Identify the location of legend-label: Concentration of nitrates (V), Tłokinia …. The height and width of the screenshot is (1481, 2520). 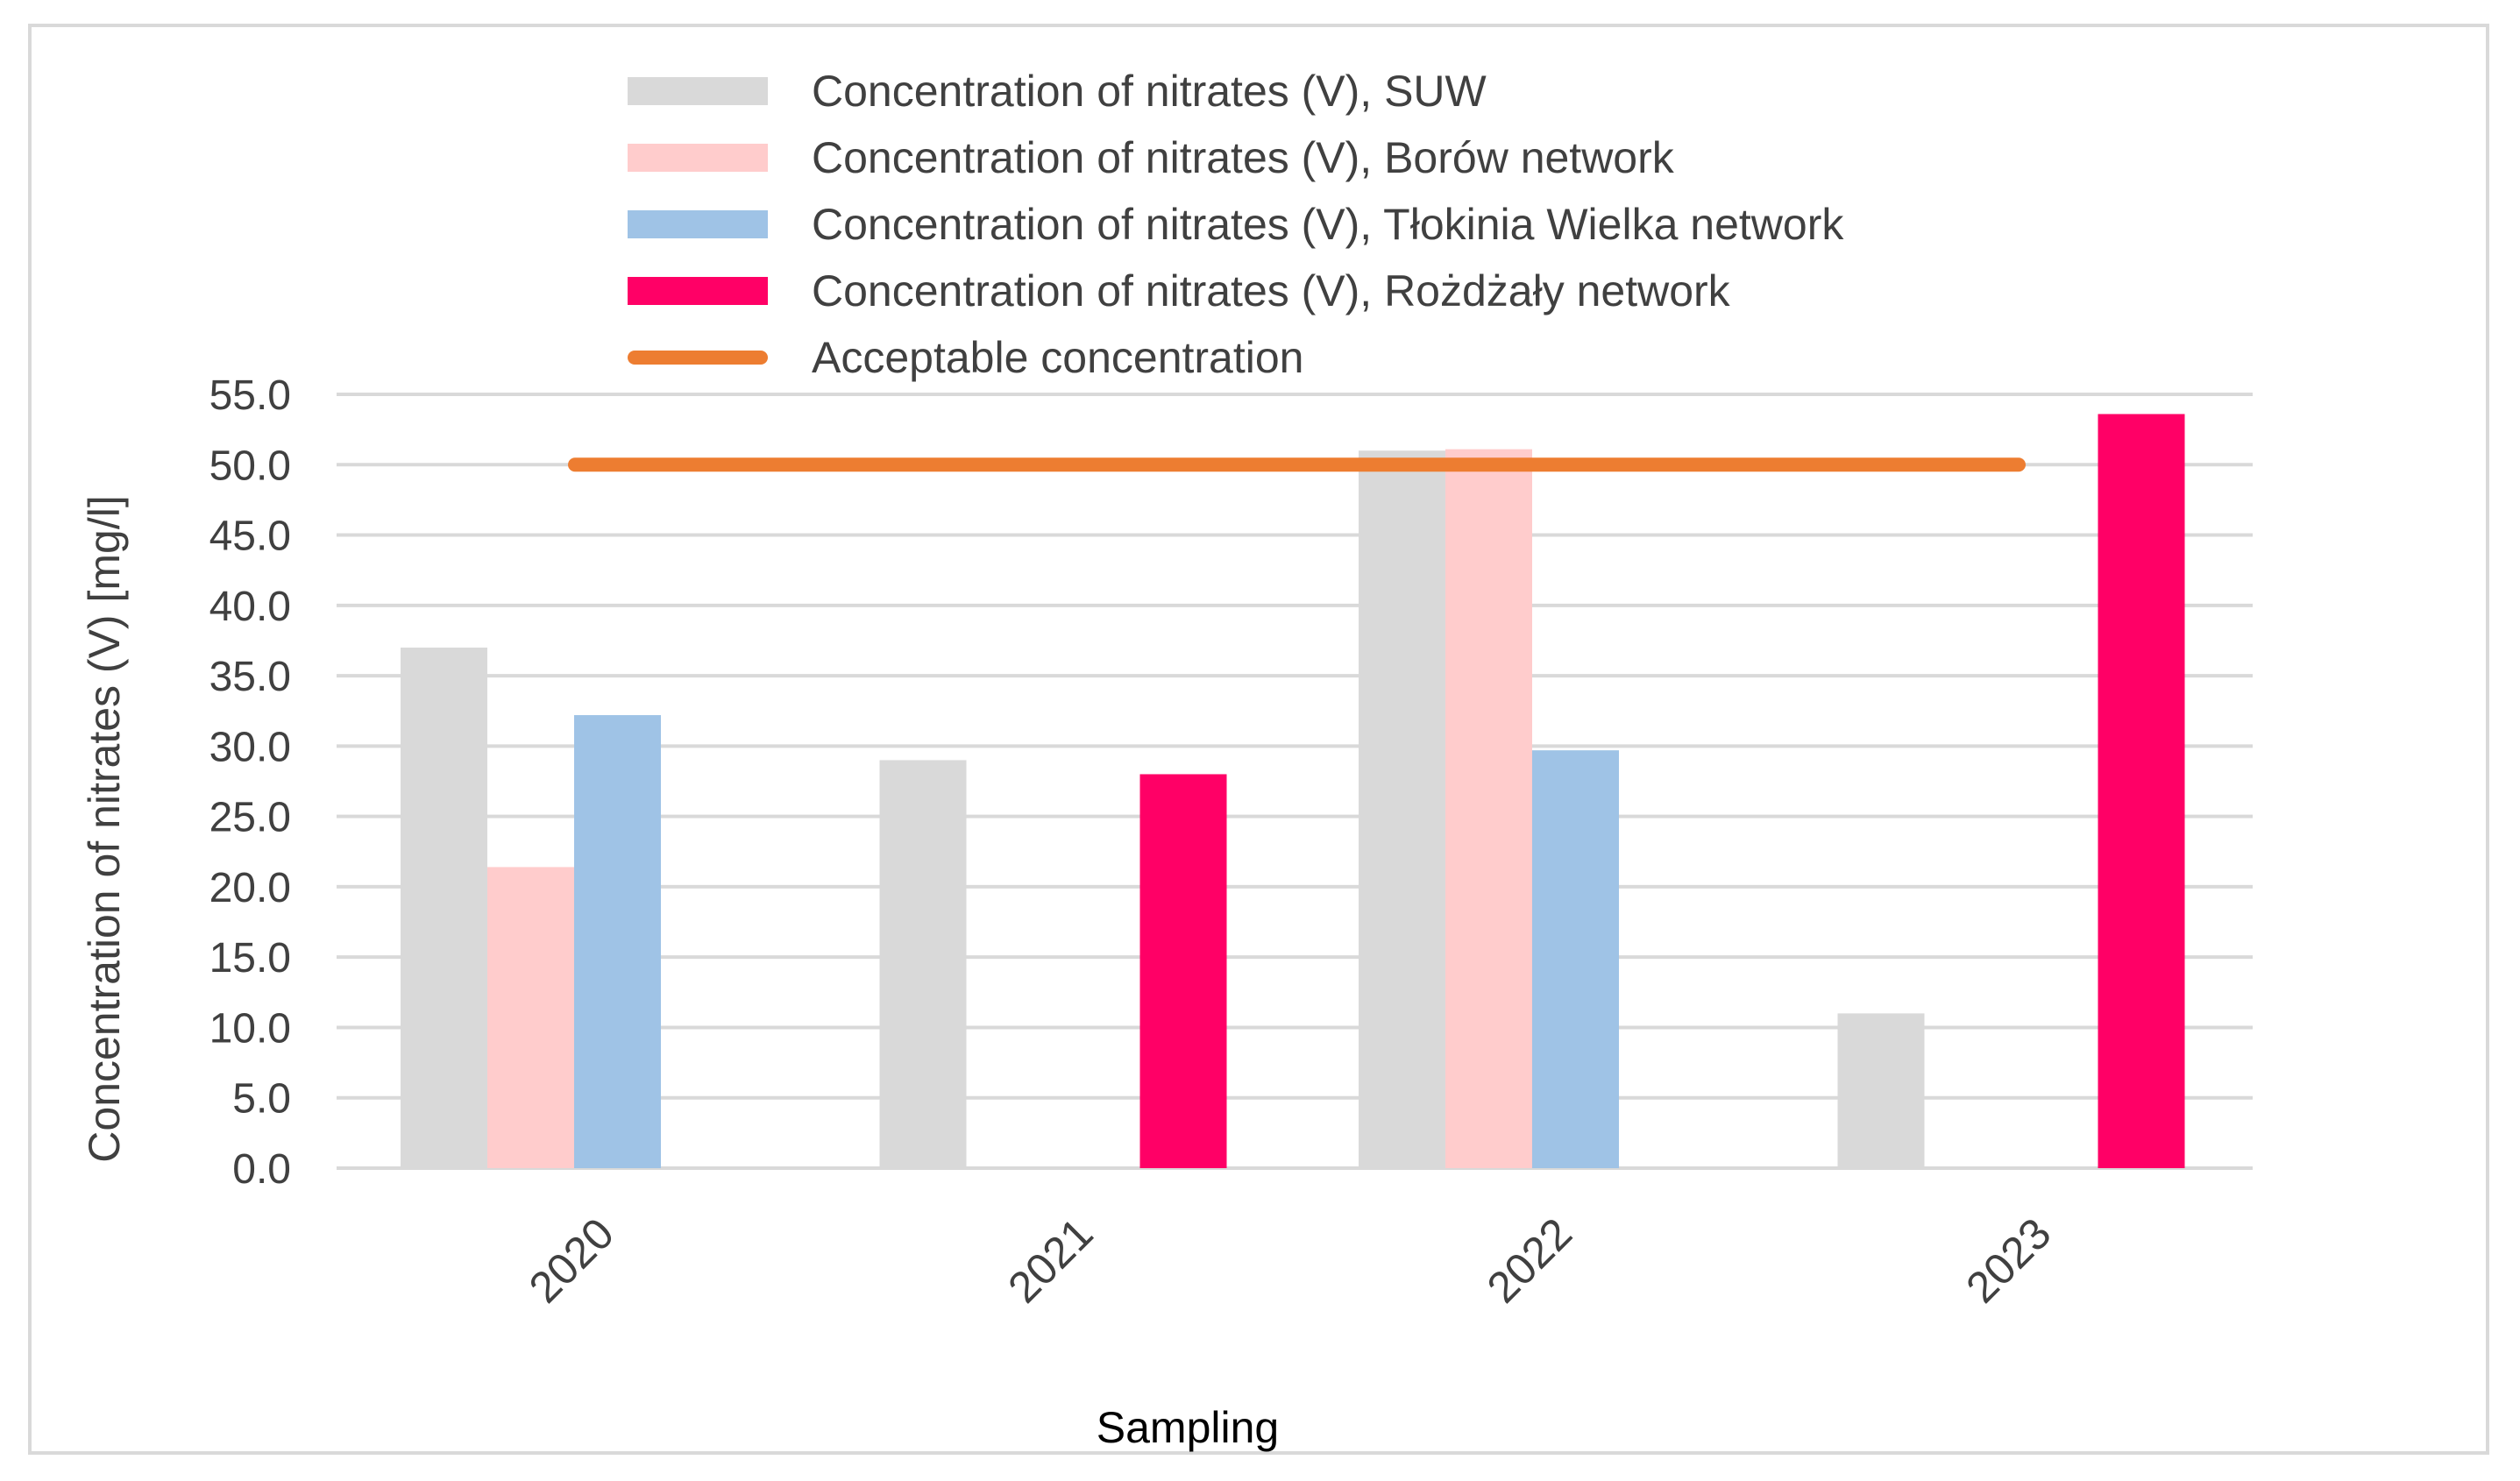
(1328, 224).